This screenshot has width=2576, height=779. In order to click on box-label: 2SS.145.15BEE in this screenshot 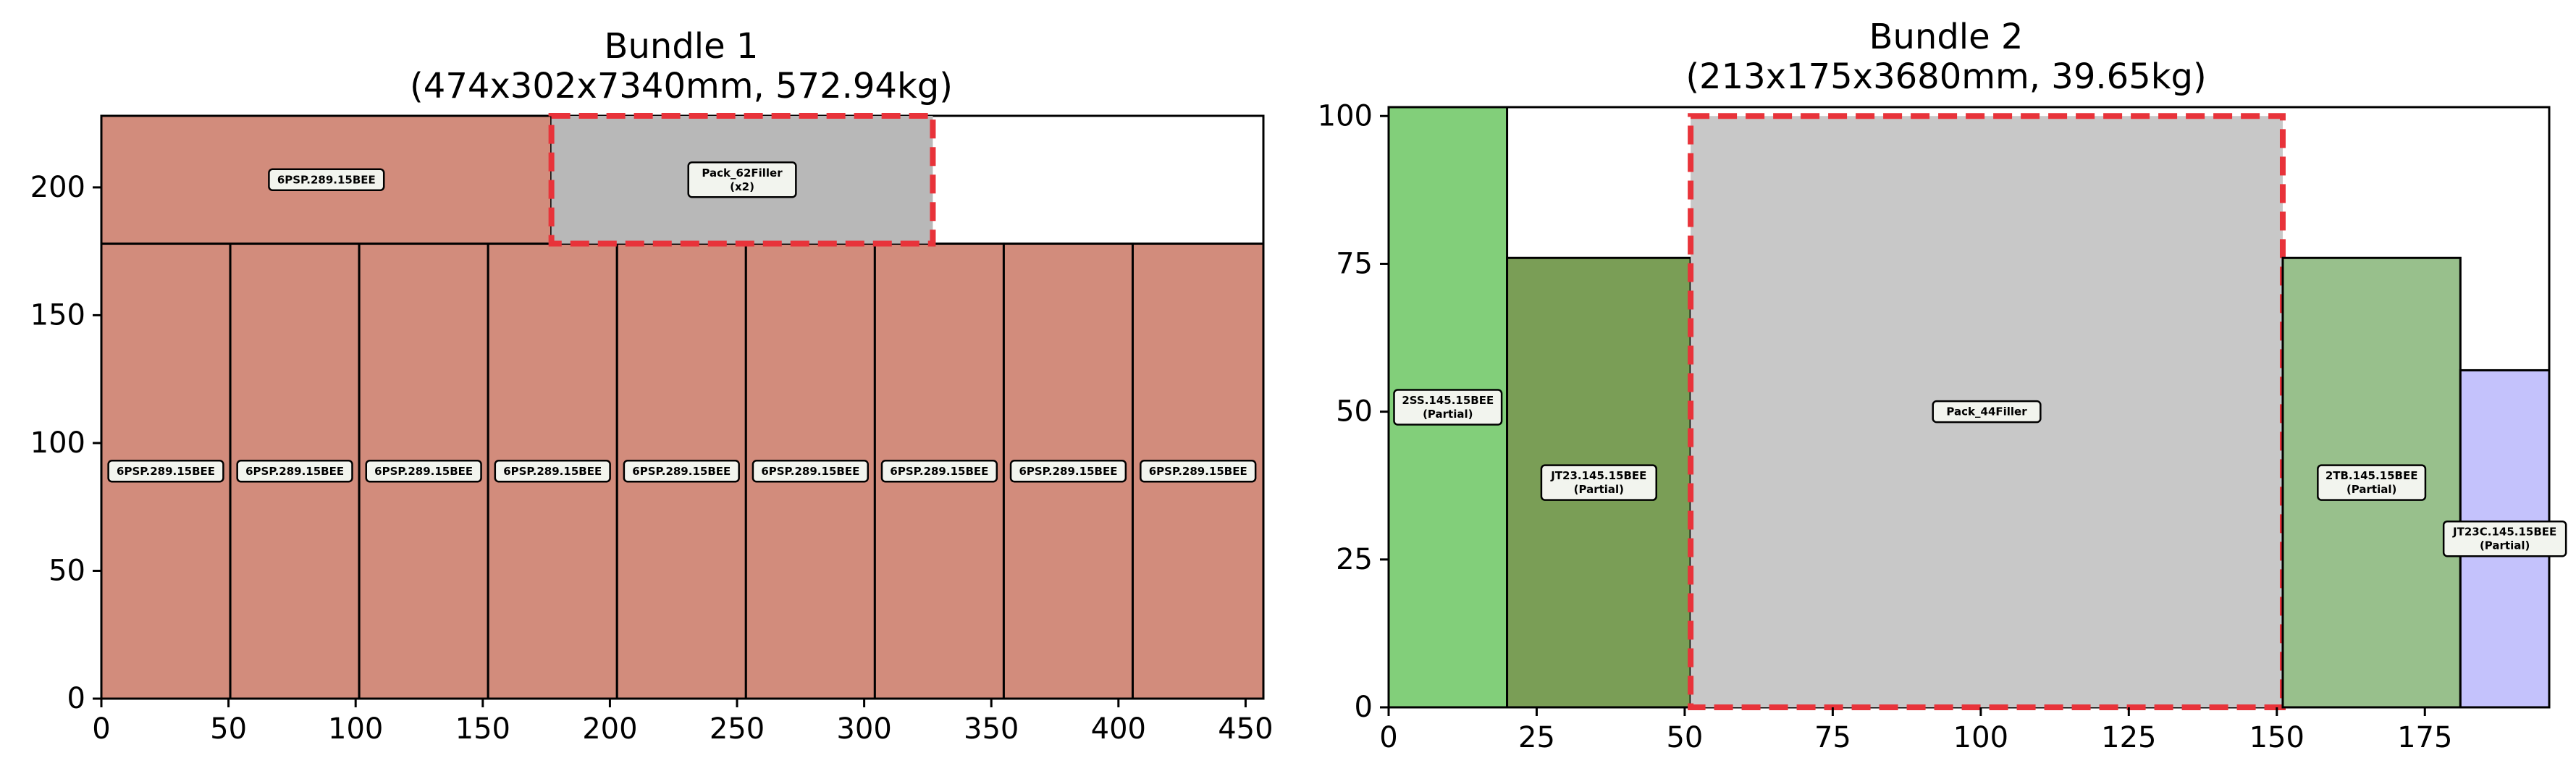, I will do `click(1448, 400)`.